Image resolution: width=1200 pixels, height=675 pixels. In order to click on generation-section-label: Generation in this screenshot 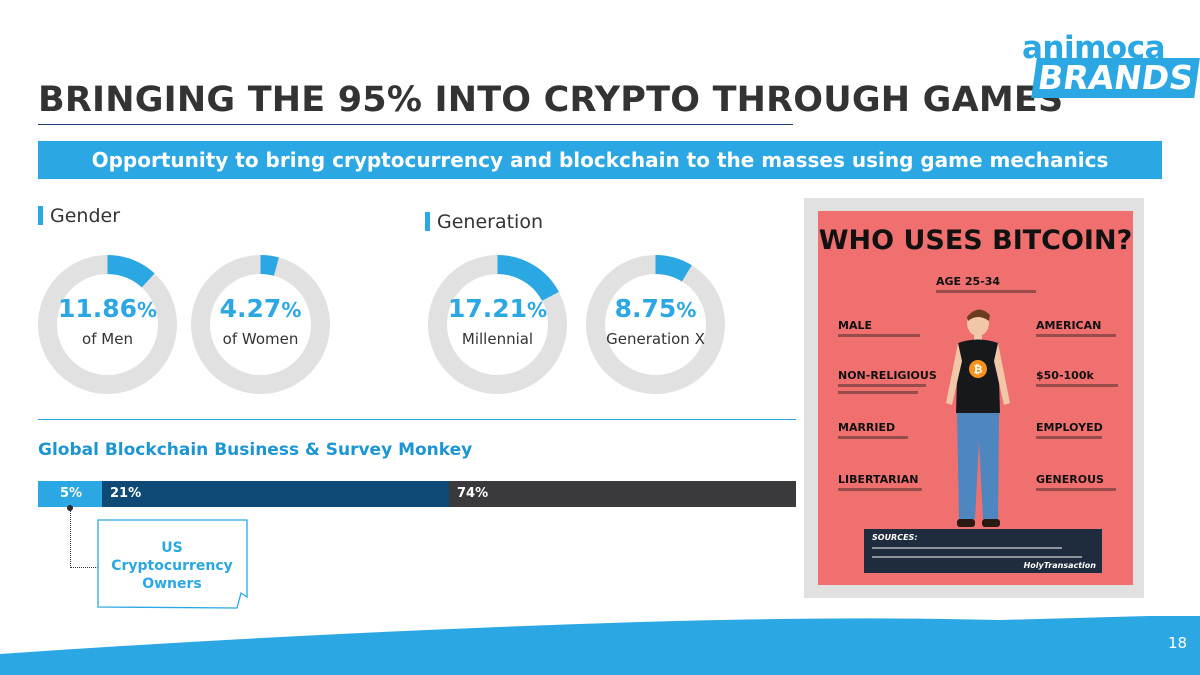, I will do `click(484, 222)`.